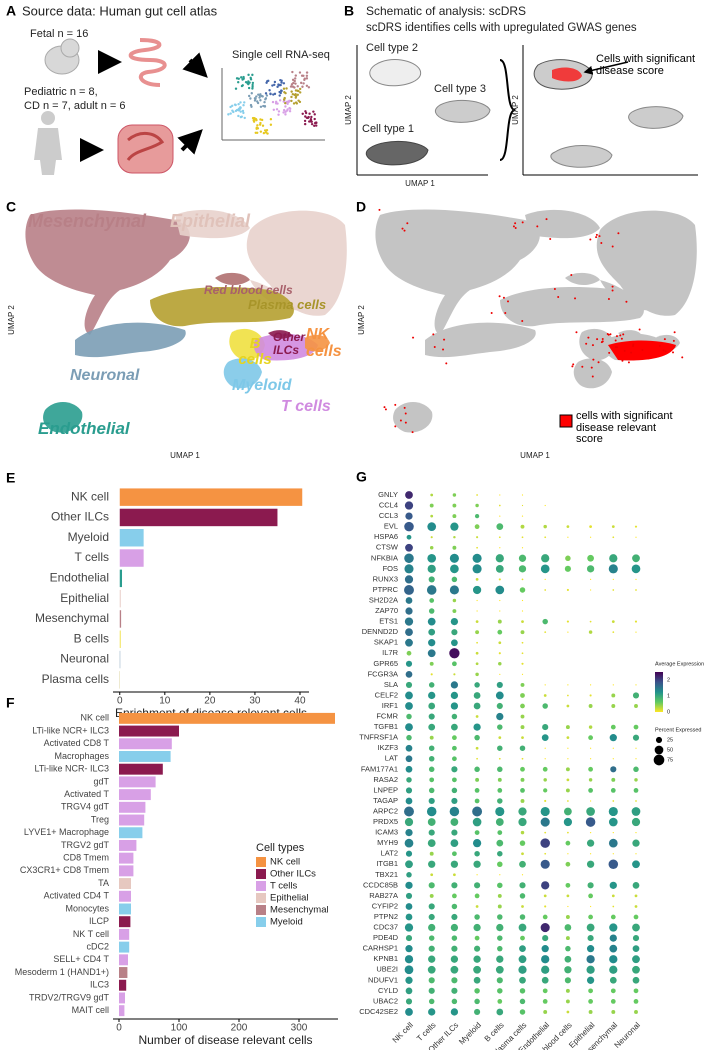 The image size is (709, 1050). I want to click on x-tick-label: 300, so click(299, 1028).